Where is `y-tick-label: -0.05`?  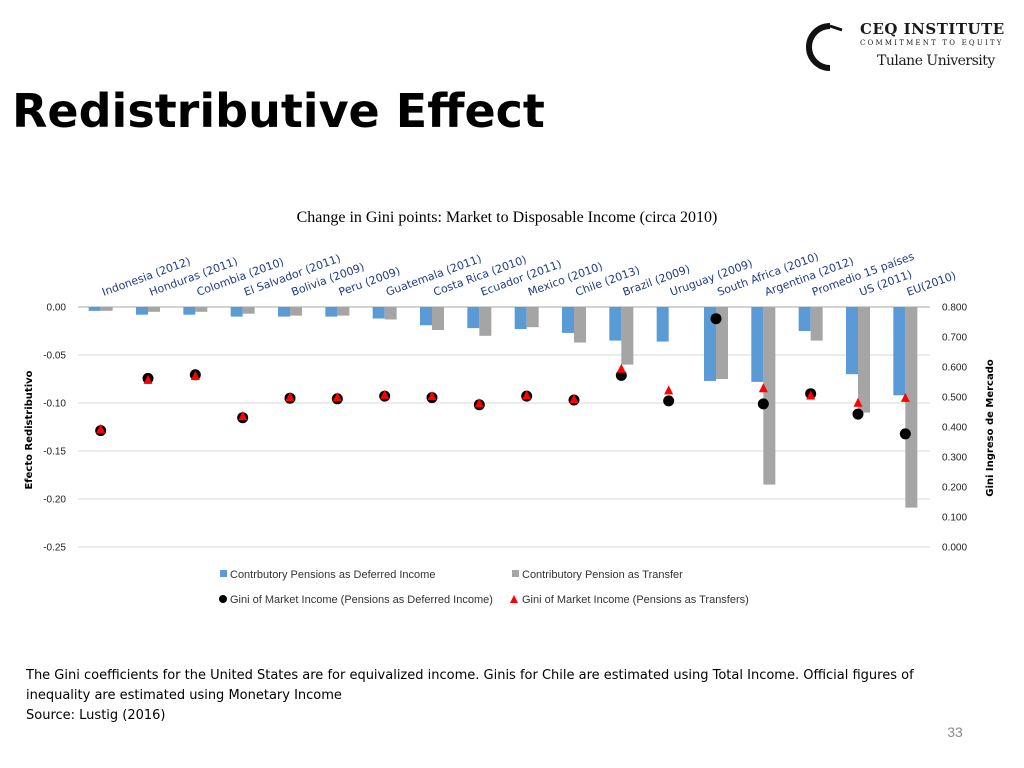
y-tick-label: -0.05 is located at coordinates (54, 356).